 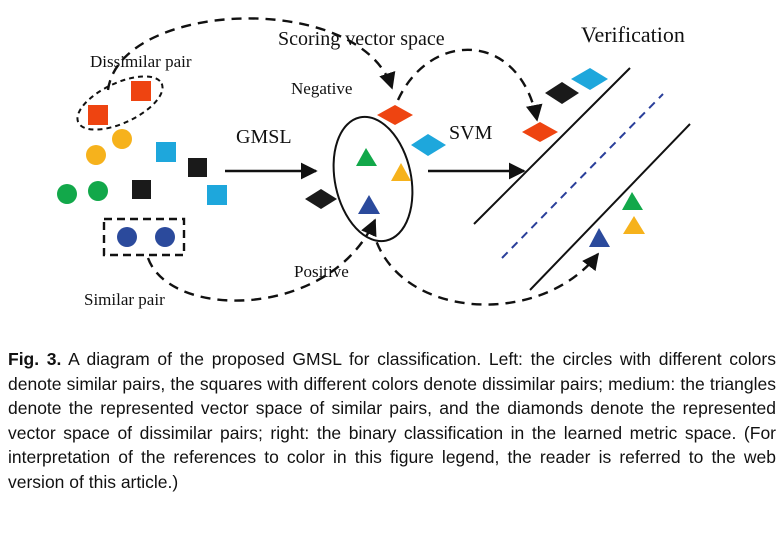 I want to click on negative-label: Negative, so click(x=321, y=88).